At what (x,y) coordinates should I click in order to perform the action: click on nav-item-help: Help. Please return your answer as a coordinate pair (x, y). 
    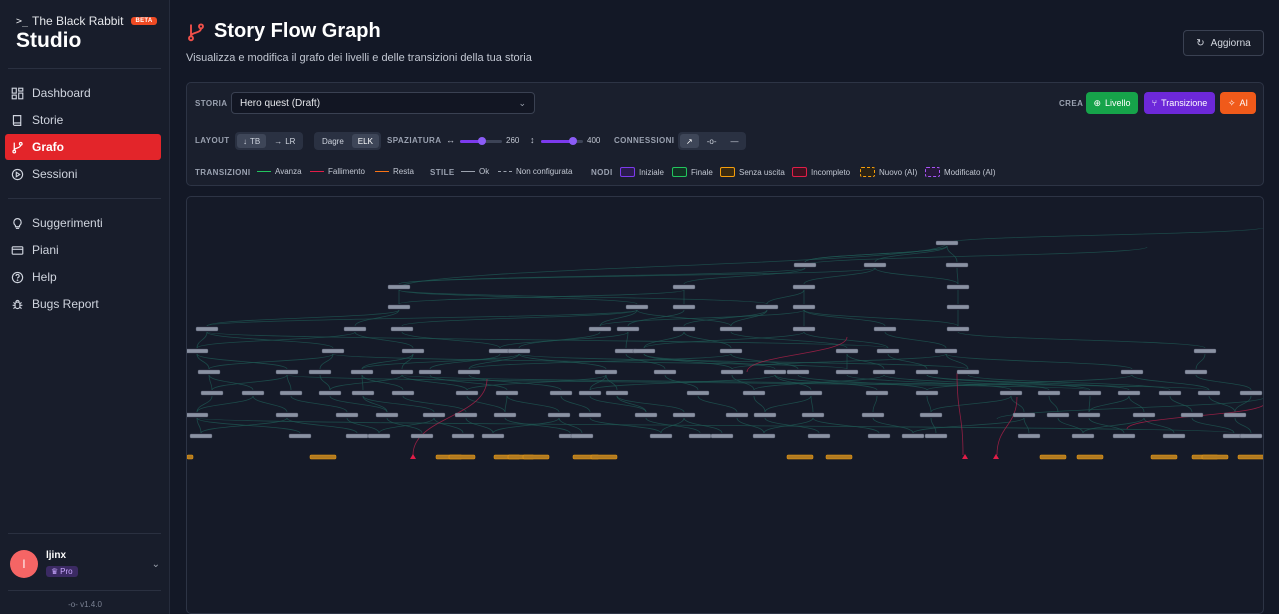
    Looking at the image, I should click on (83, 277).